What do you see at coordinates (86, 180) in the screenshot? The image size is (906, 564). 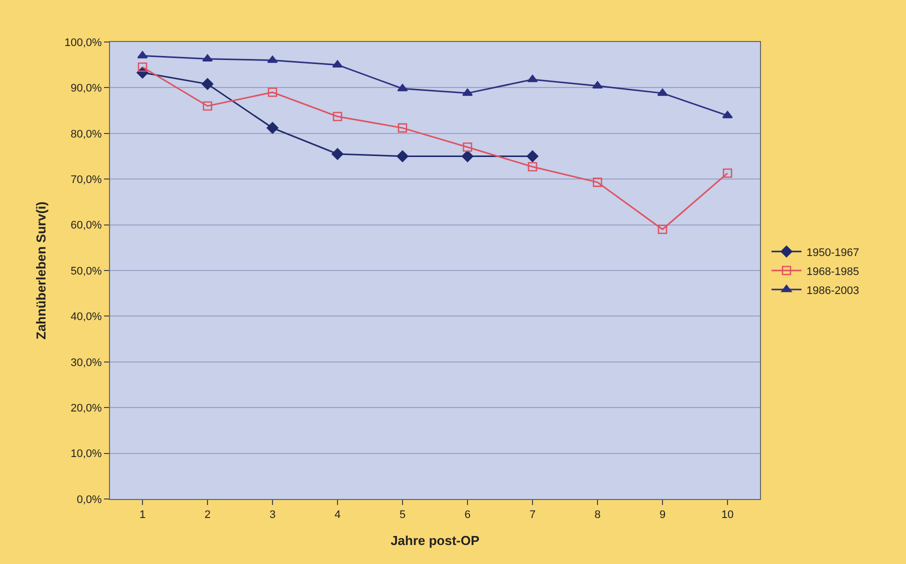 I see `y-tick-label: 70,0%` at bounding box center [86, 180].